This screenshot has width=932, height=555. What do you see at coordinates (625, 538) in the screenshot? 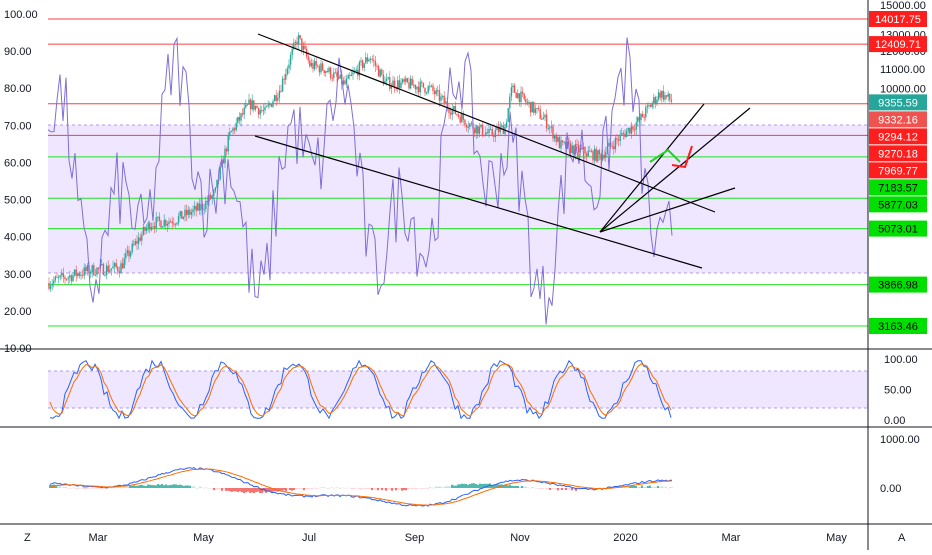
I see `time-axis-tick: 2020` at bounding box center [625, 538].